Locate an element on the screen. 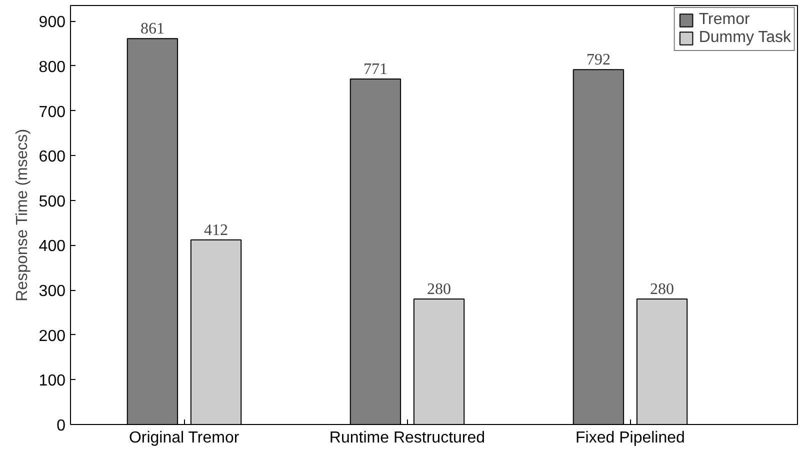 This screenshot has height=452, width=807. y-tick-label: 500 is located at coordinates (52, 201).